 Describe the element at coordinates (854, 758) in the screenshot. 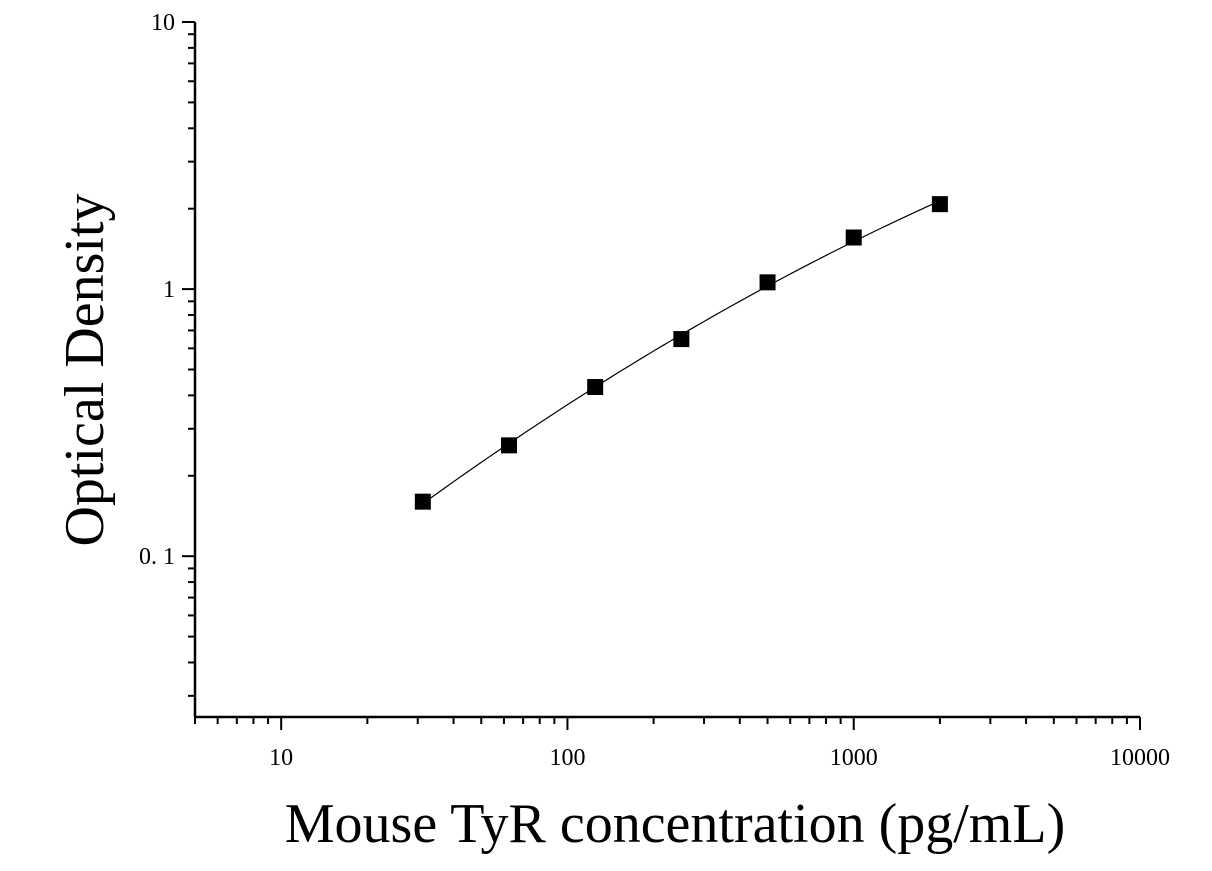

I see `x-tick-label: 1000` at that location.